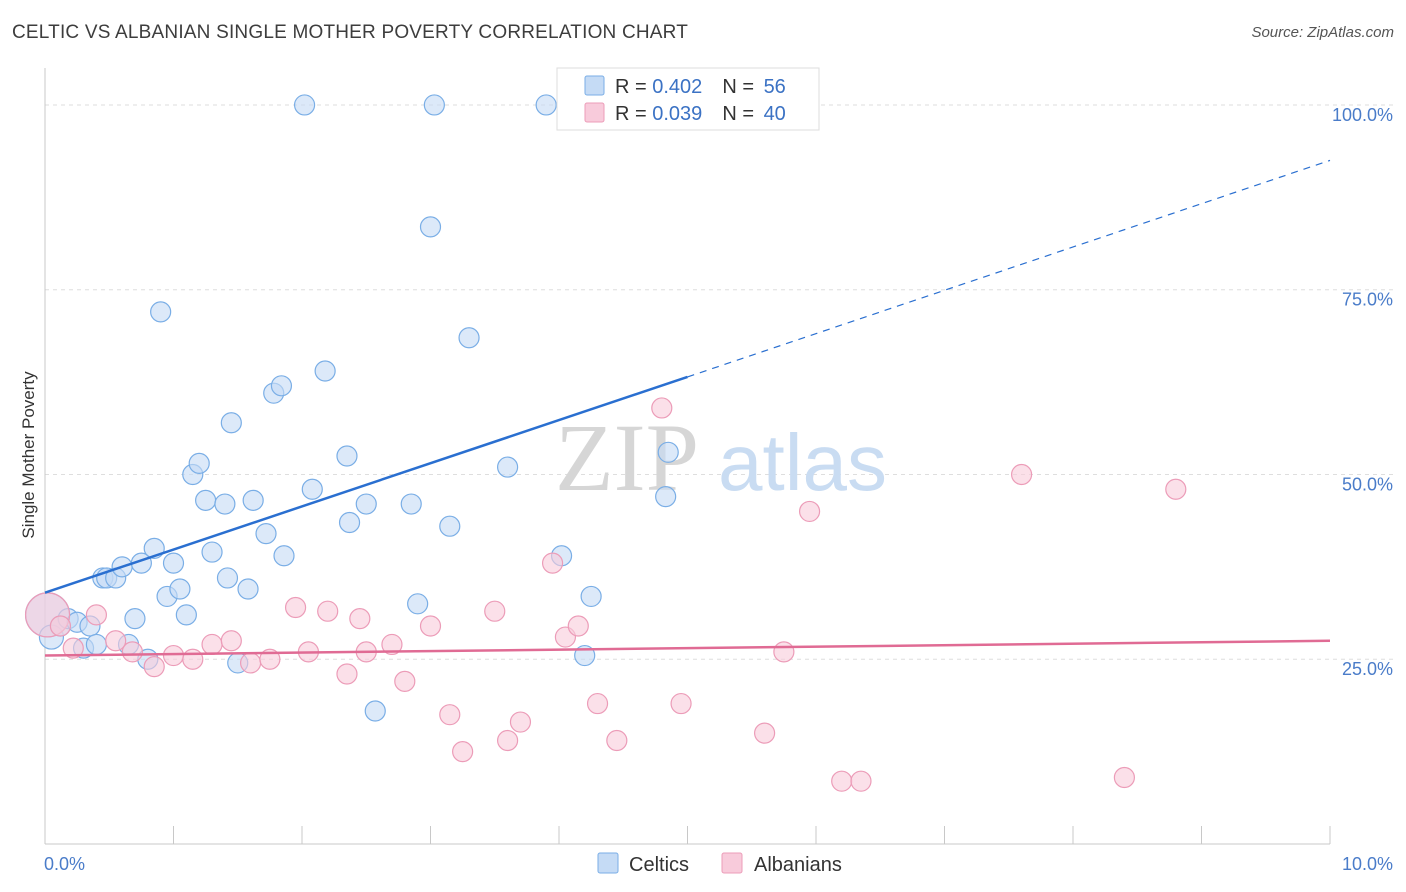  I want to click on stats-swatch-celtics, so click(594, 85).